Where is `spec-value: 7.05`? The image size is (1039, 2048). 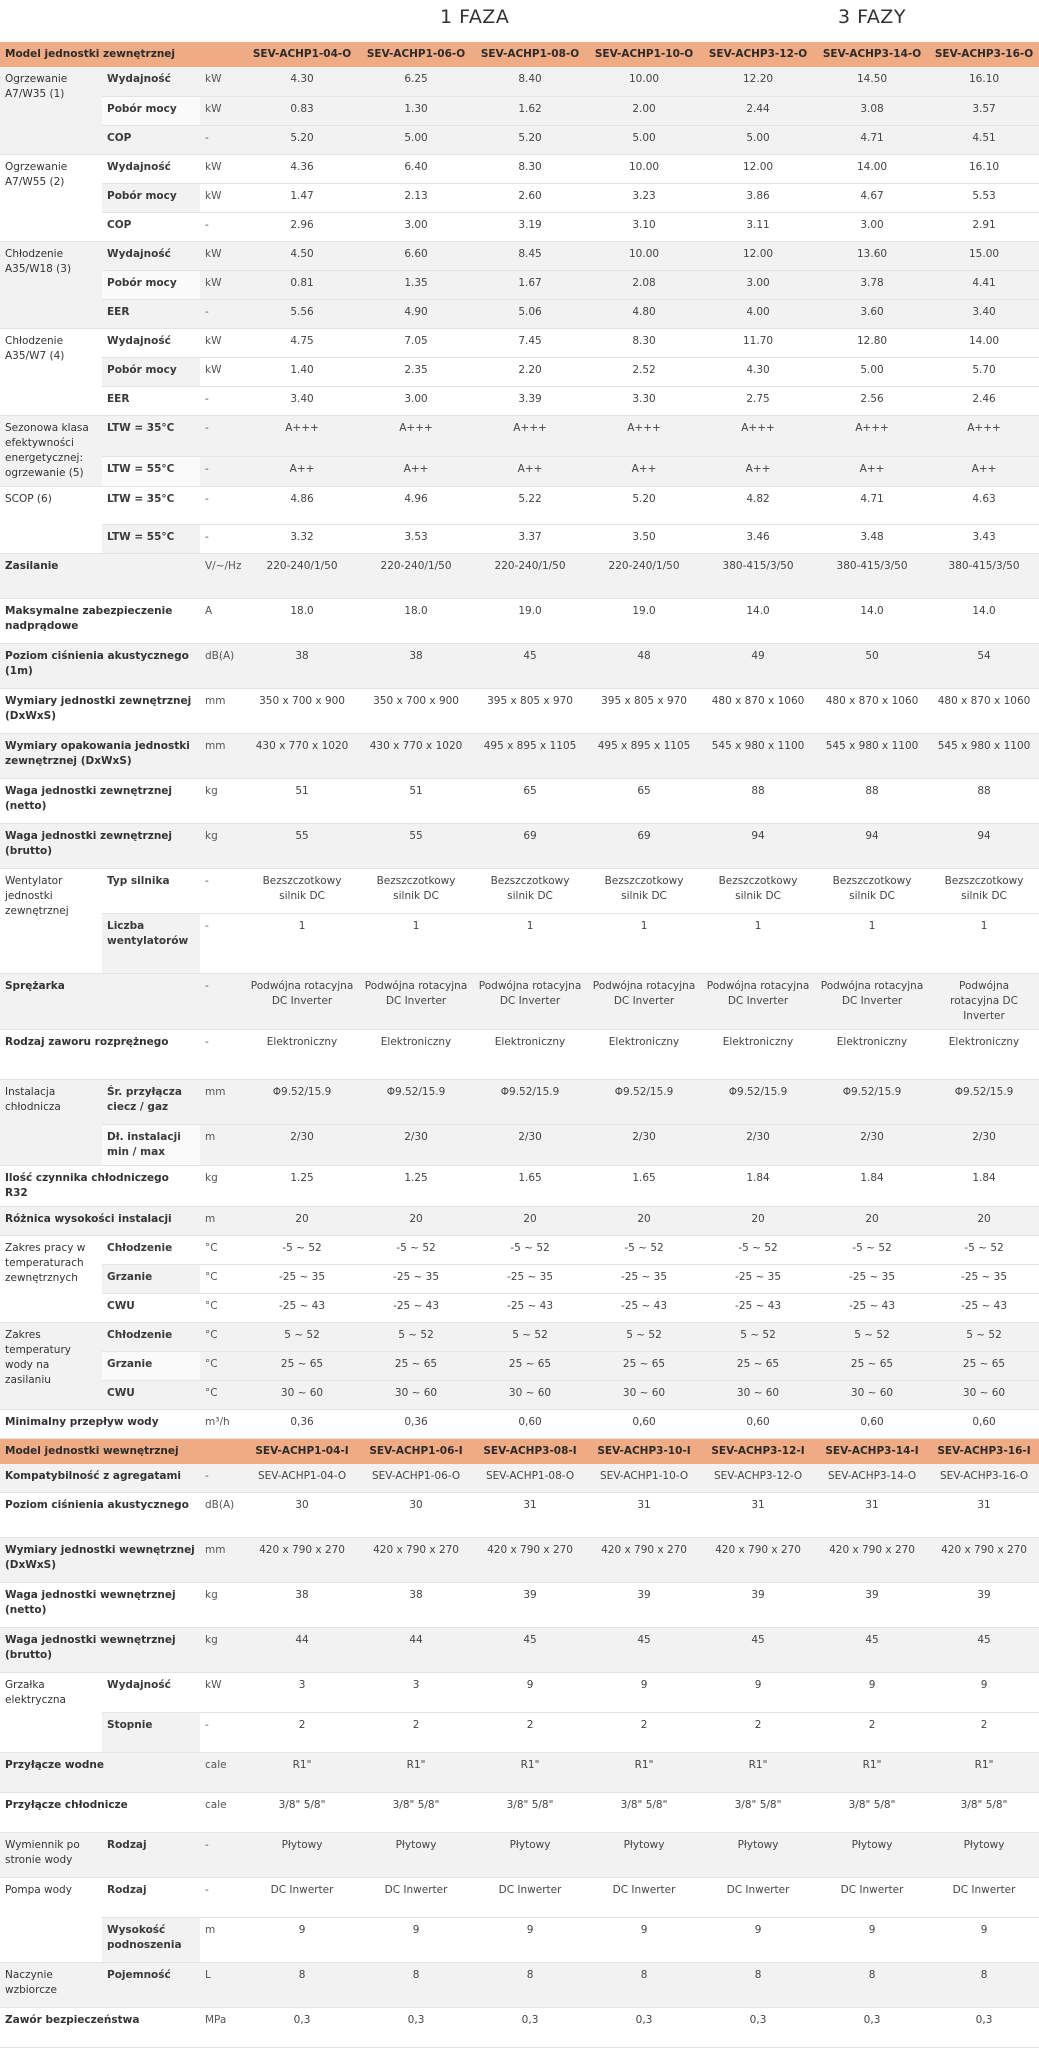 spec-value: 7.05 is located at coordinates (416, 343).